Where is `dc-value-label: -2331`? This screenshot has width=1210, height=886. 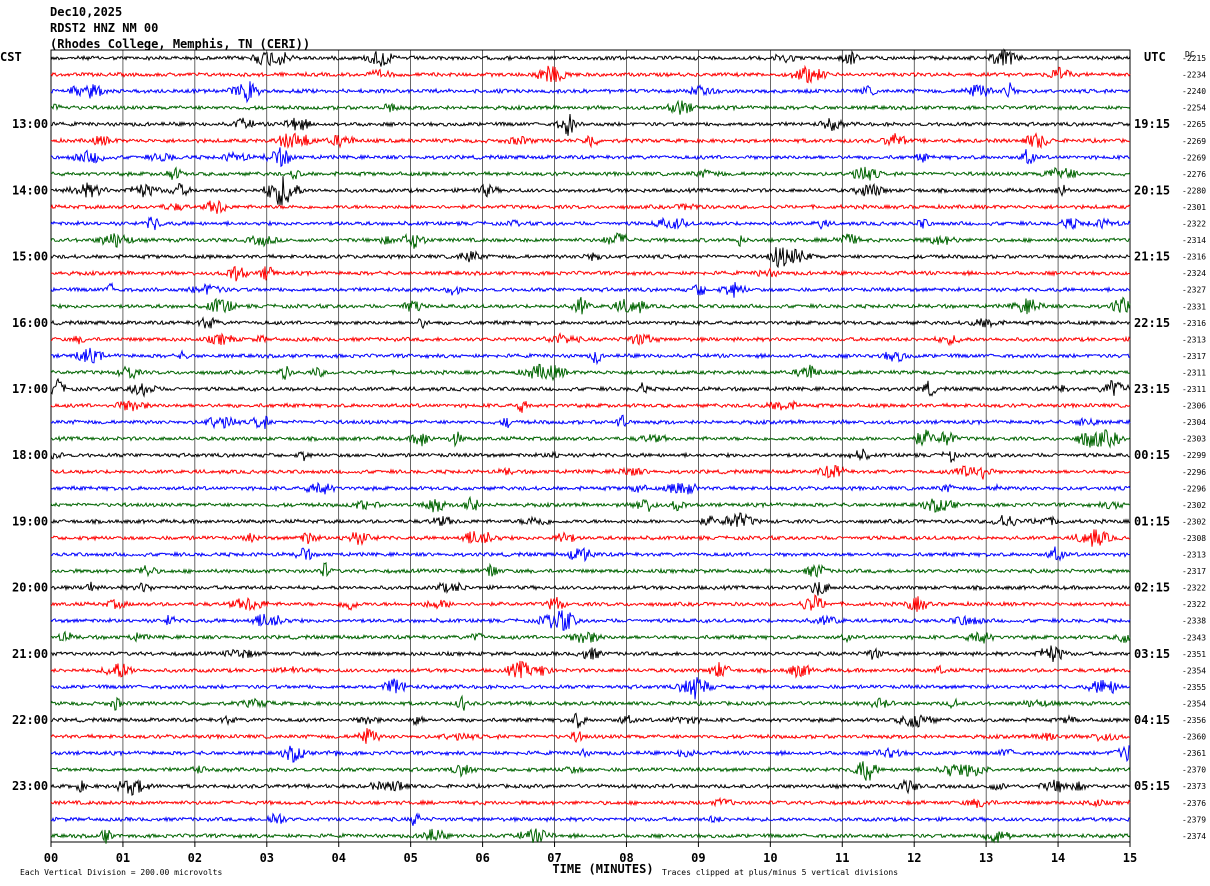
dc-value-label: -2331 is located at coordinates (1194, 306).